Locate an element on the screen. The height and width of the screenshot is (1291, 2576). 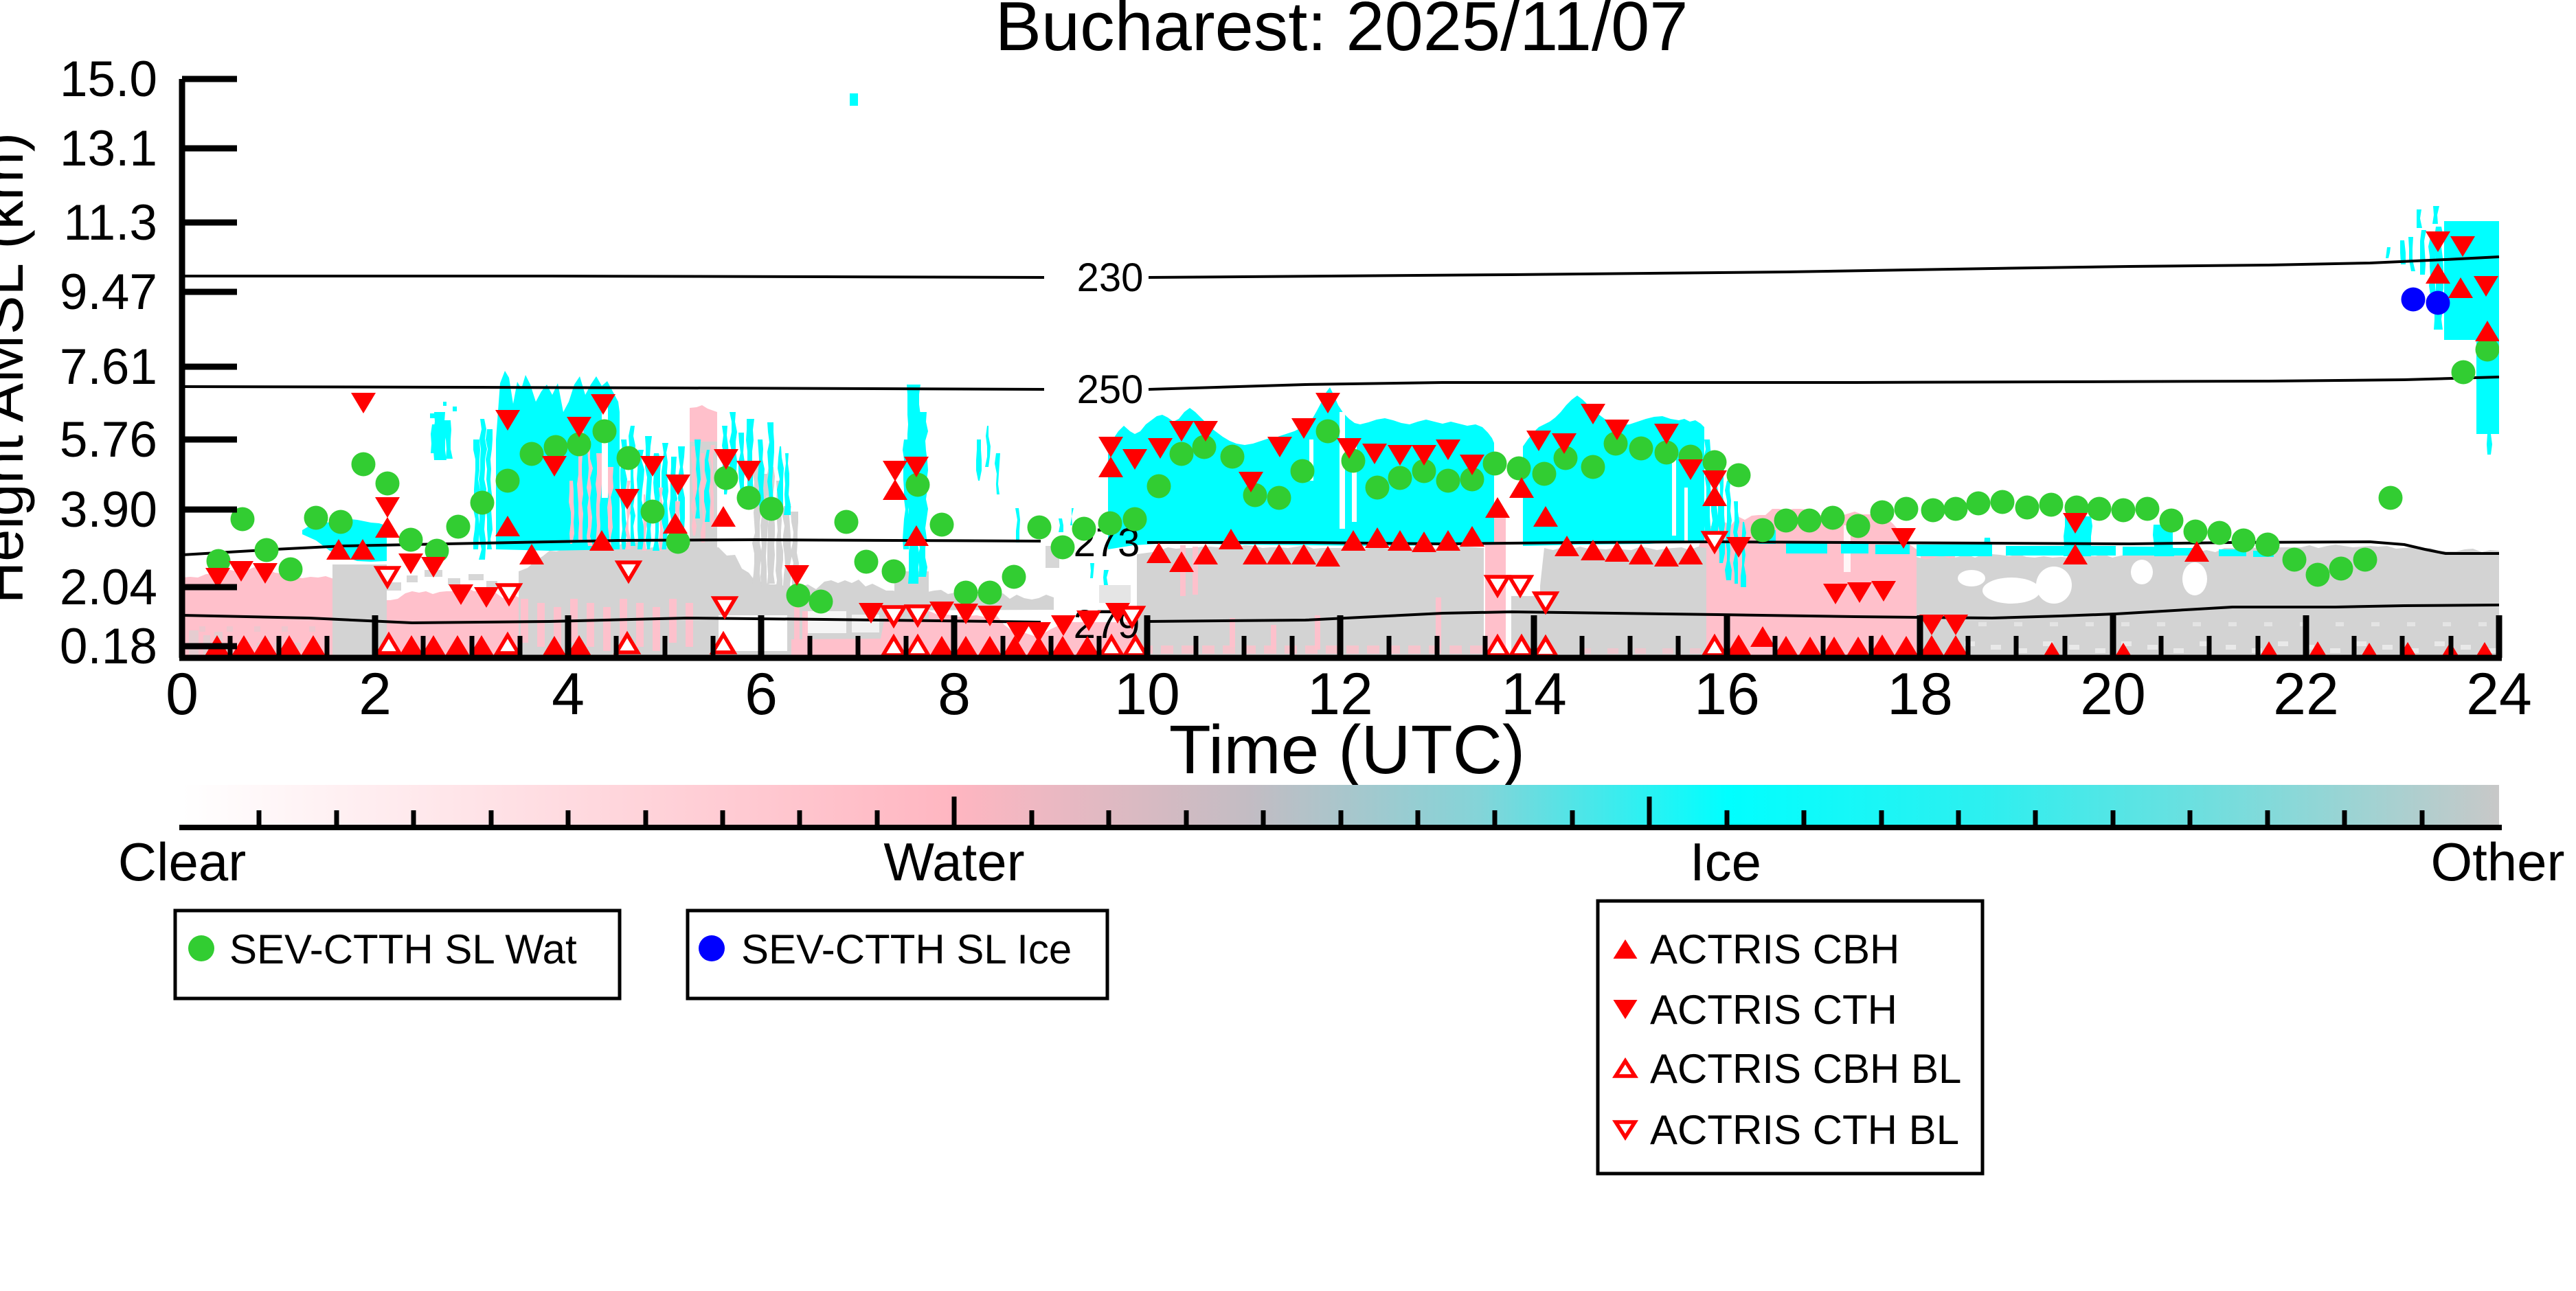
svg-text: 14 is located at coordinates (1534, 694).